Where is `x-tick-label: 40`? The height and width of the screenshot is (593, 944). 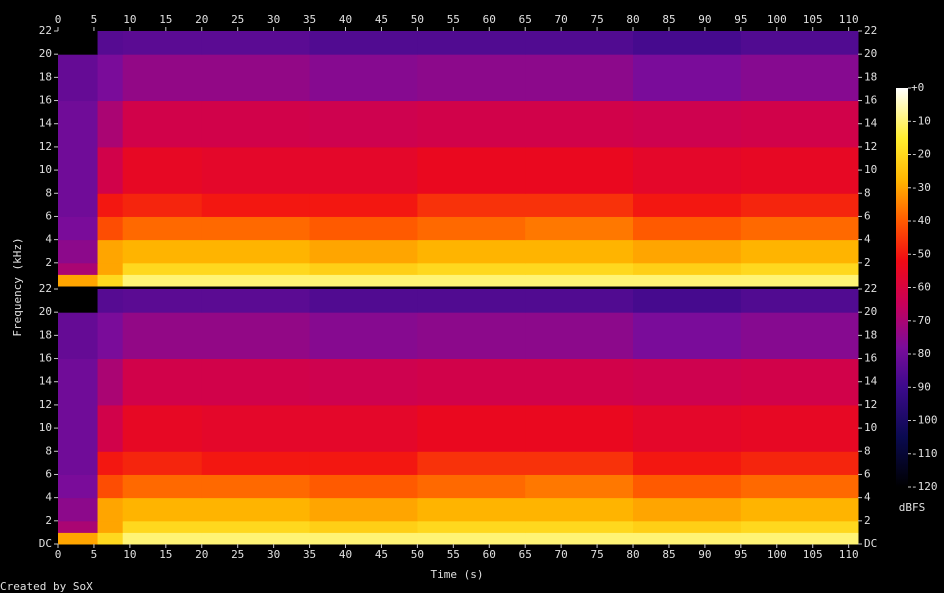
x-tick-label: 40 is located at coordinates (345, 19).